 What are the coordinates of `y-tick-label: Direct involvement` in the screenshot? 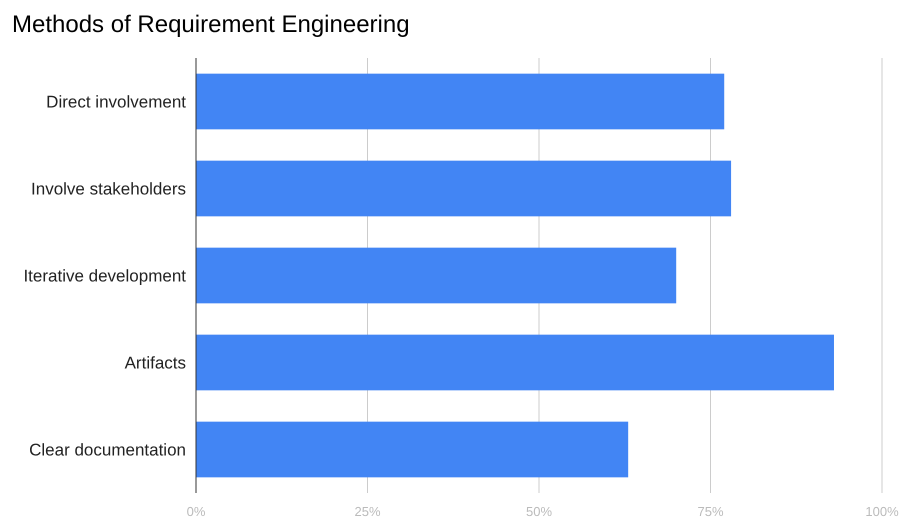 It's located at (116, 102).